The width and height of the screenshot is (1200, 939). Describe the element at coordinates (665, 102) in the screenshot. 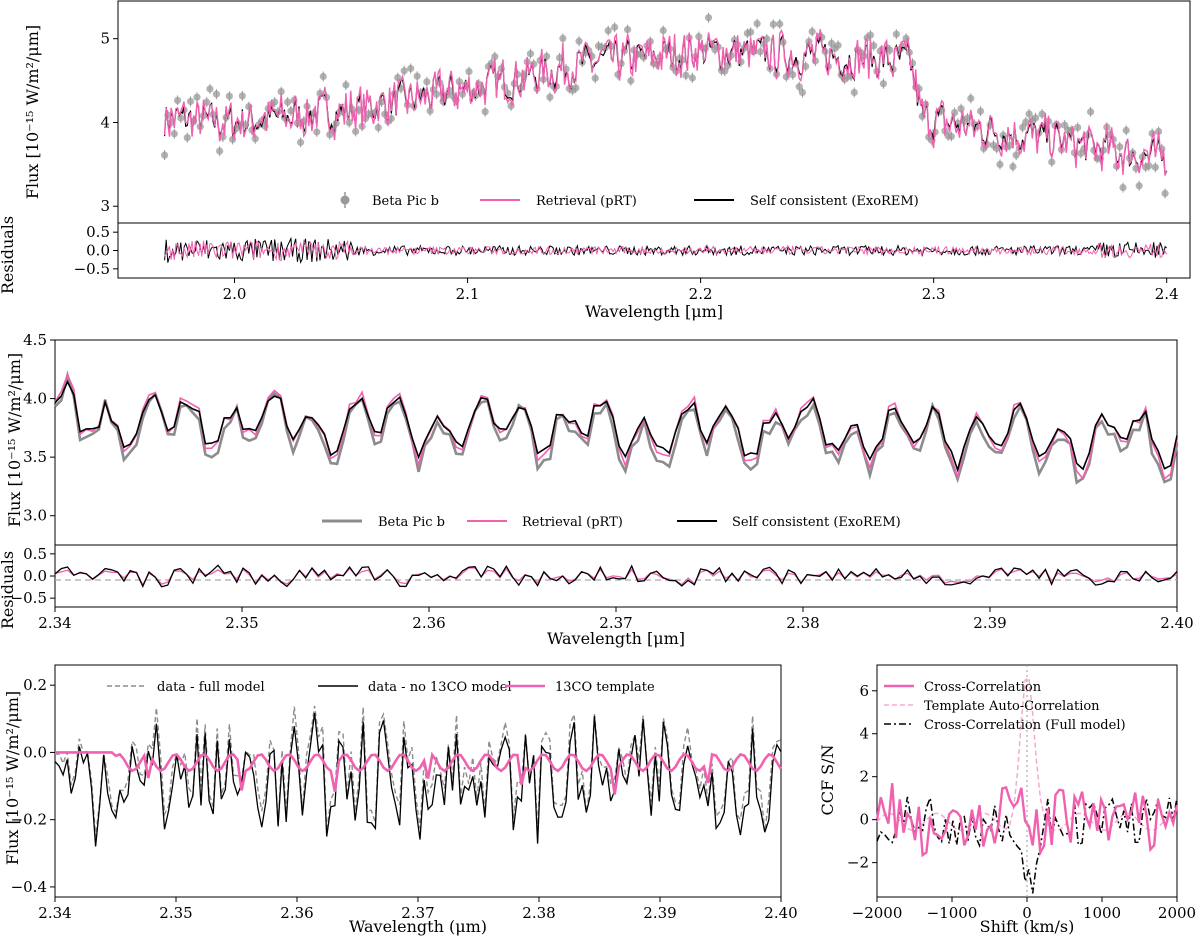

I see `retrieval-line` at that location.